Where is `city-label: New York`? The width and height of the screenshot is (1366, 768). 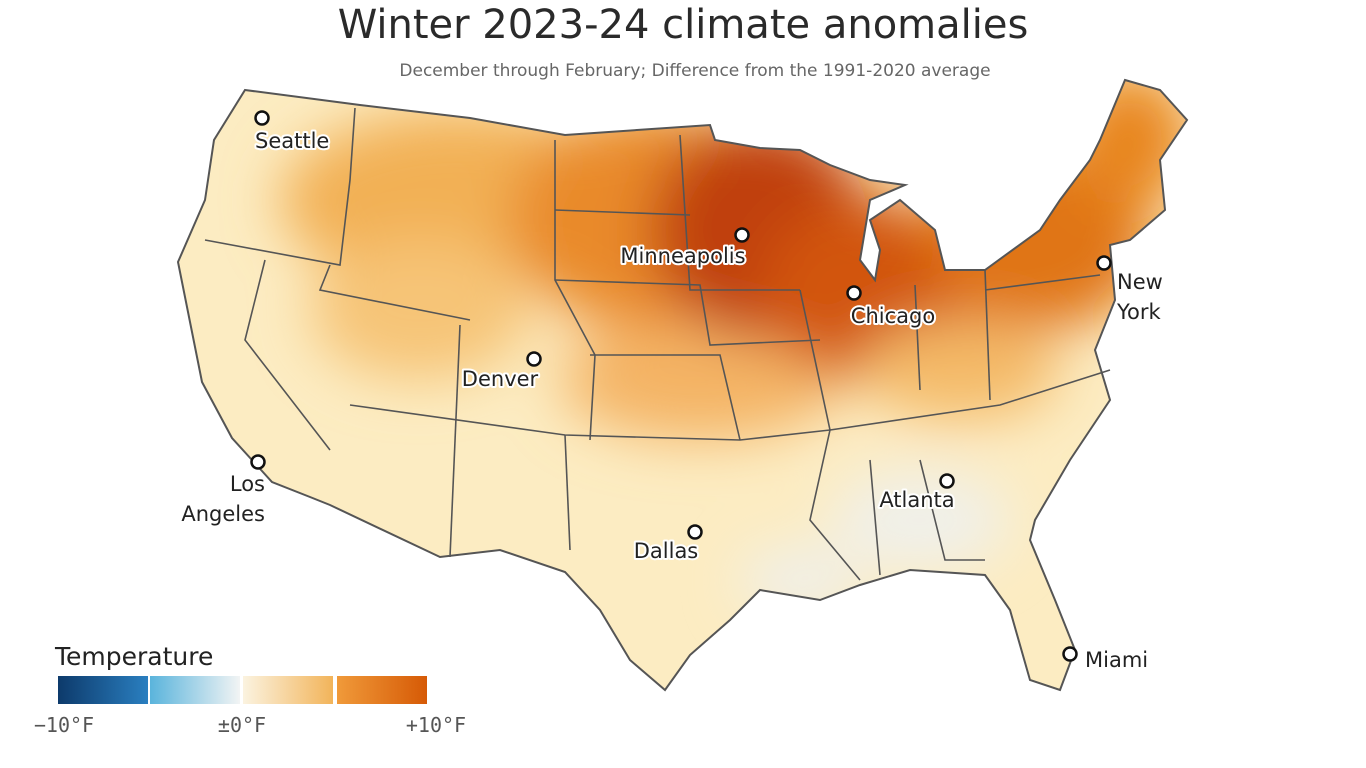
city-label: New York is located at coordinates (1139, 297).